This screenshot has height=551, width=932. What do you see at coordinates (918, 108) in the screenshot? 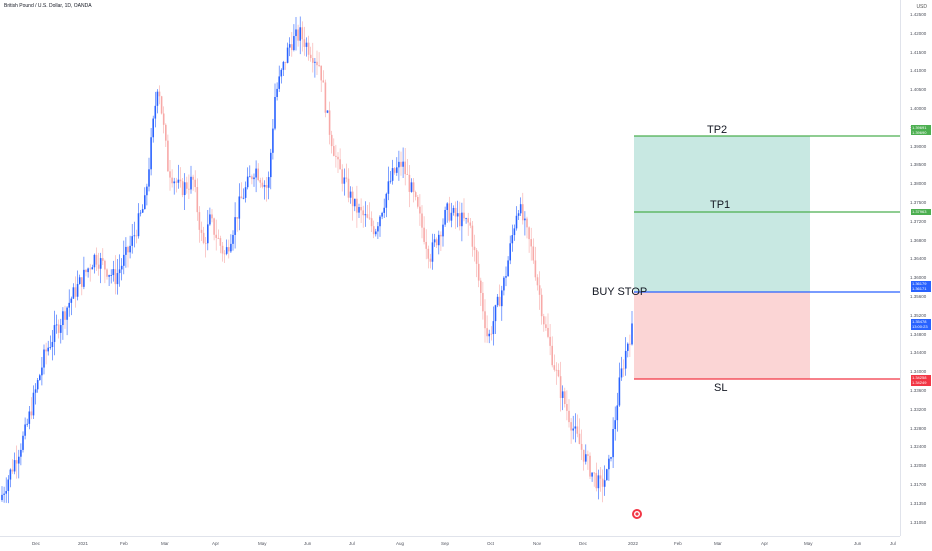
I see `price-tick-label: 1.40000` at bounding box center [918, 108].